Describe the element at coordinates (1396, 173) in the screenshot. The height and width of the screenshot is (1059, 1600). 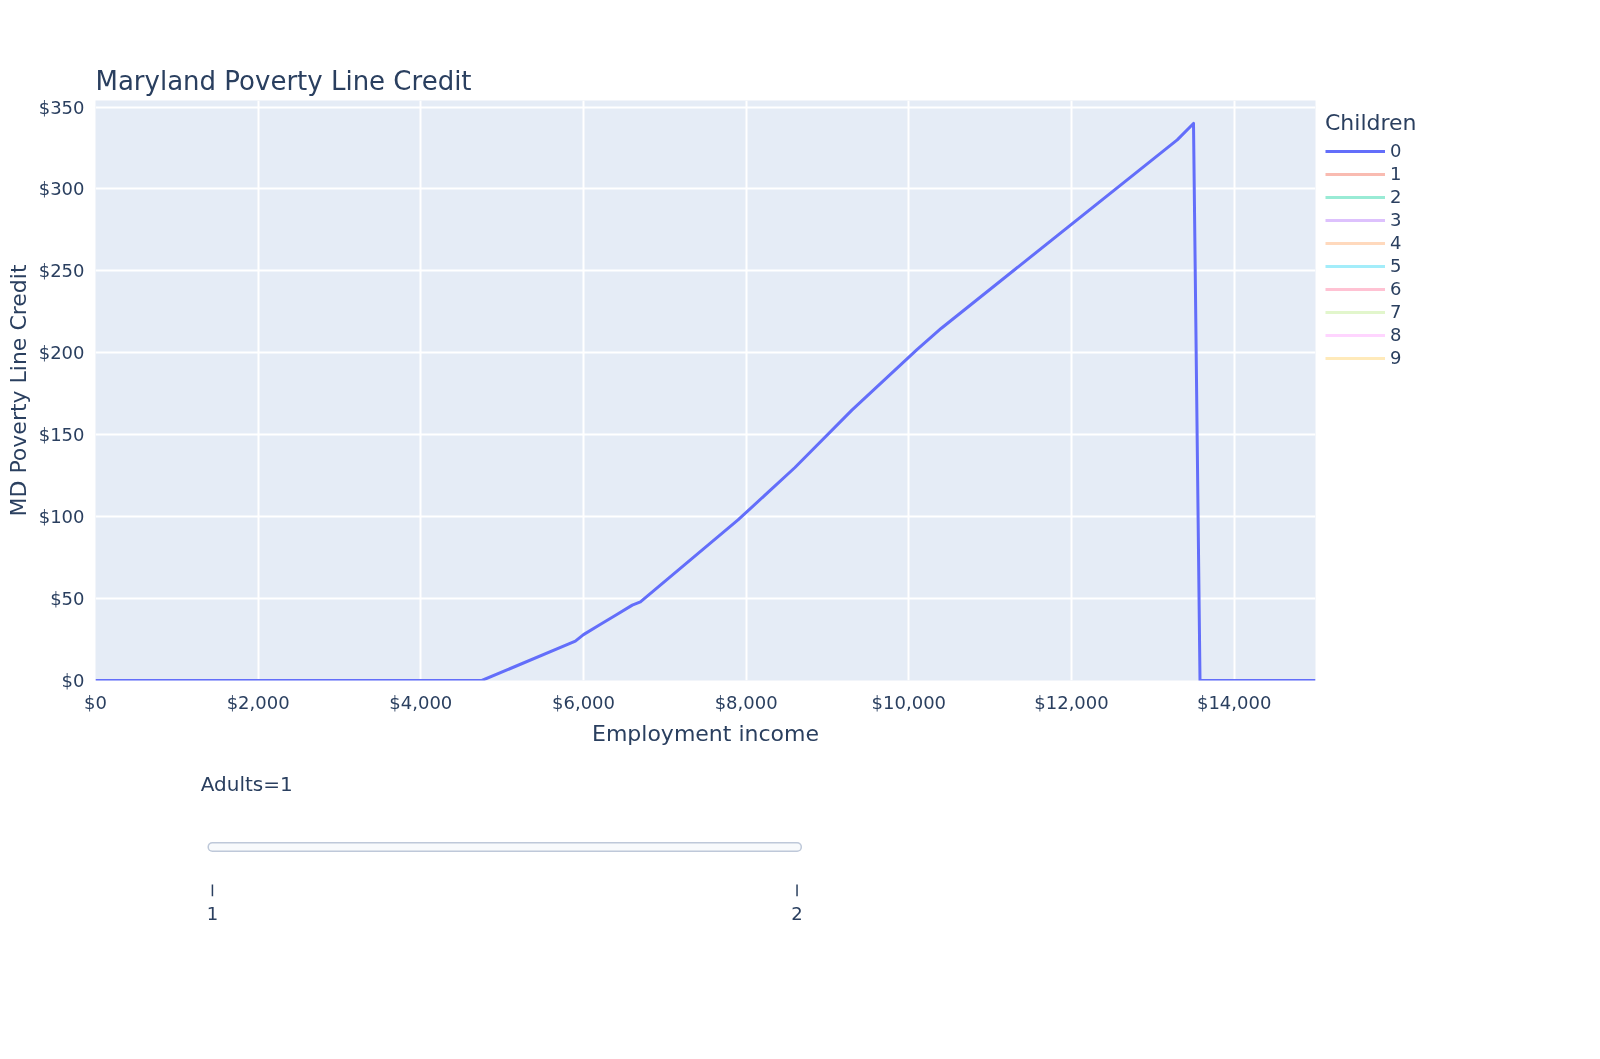
I see `legend-label: 1` at that location.